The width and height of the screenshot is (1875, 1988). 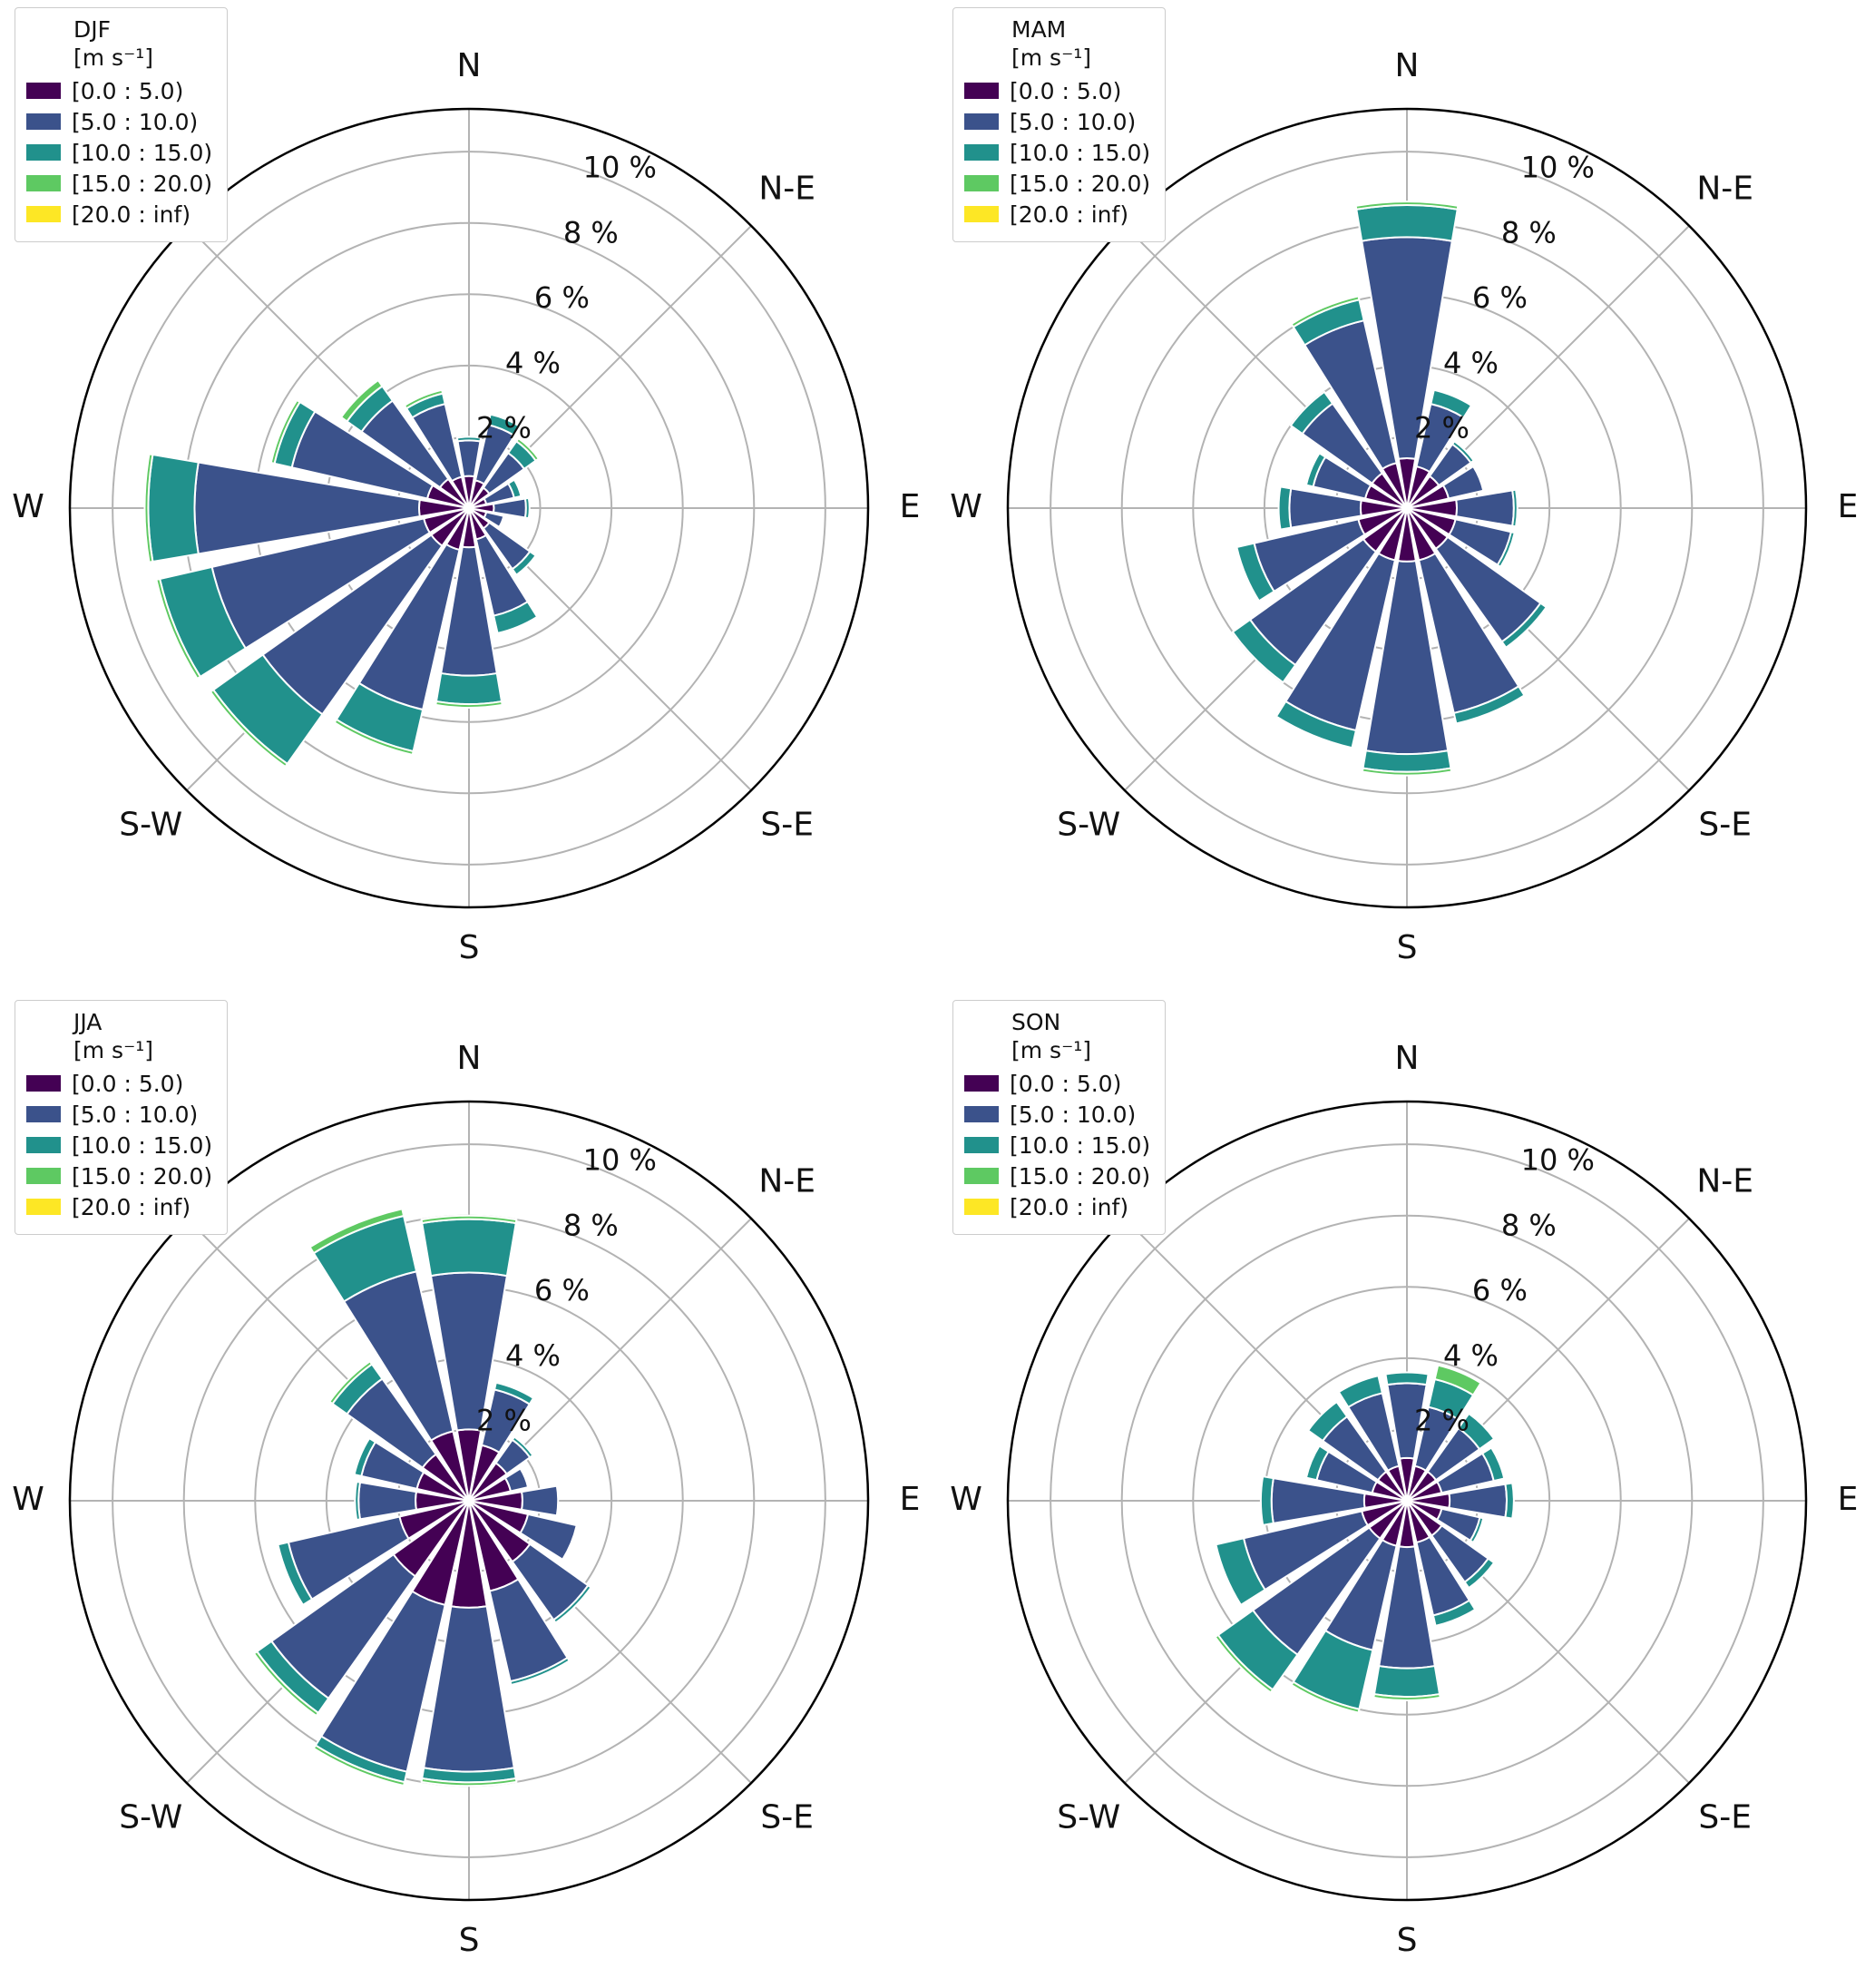 What do you see at coordinates (92, 29) in the screenshot?
I see `legend-season-title: DJF` at bounding box center [92, 29].